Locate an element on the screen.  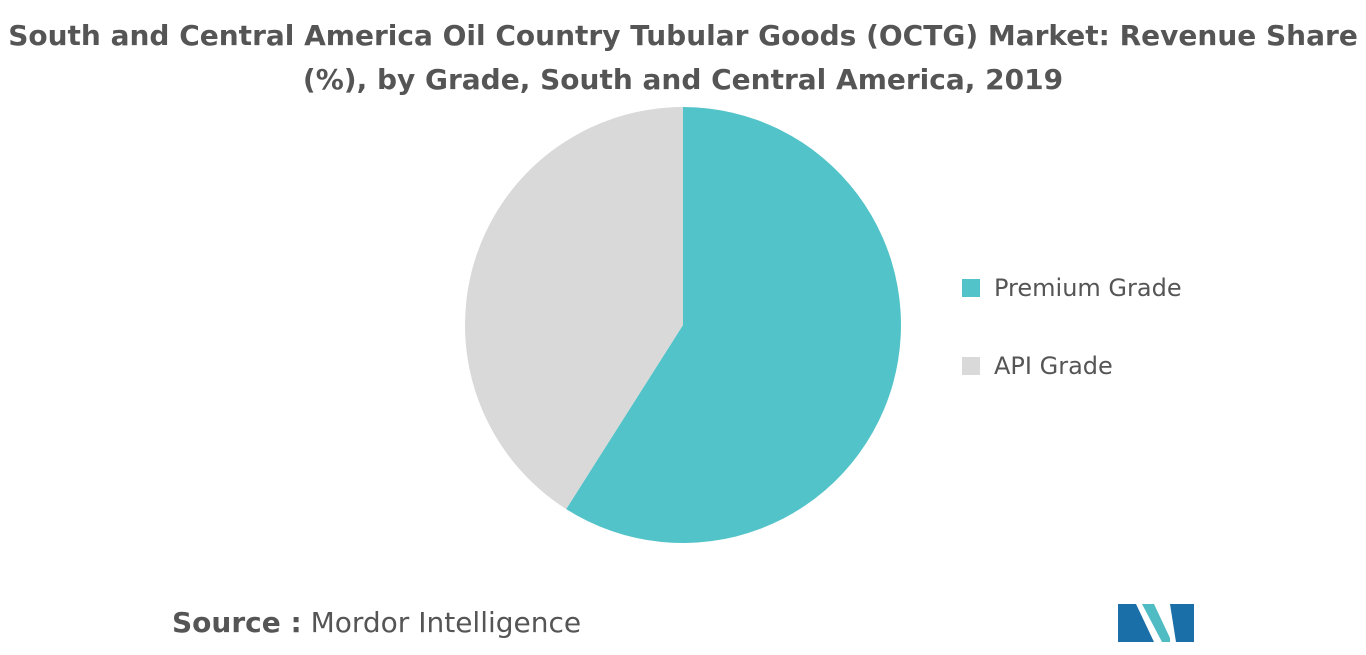
legend-label-api-grade: API Grade is located at coordinates (1053, 366).